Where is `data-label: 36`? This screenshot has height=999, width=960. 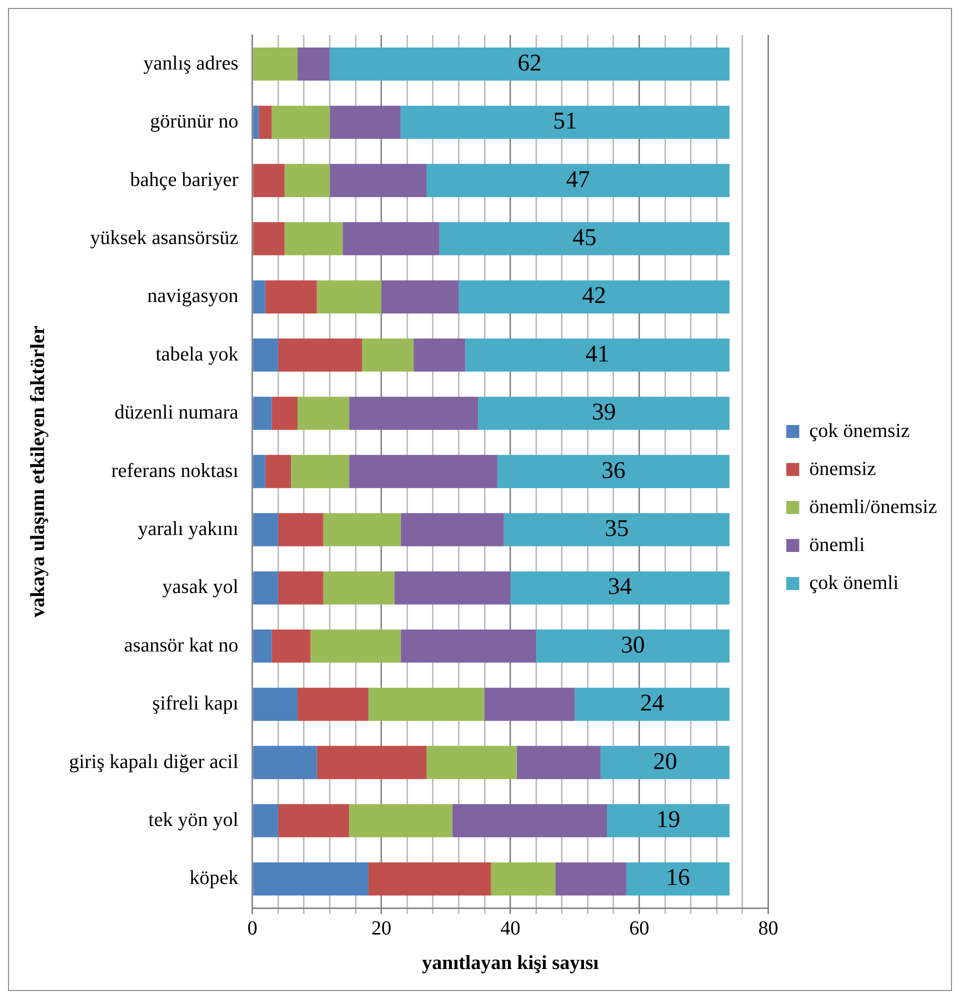 data-label: 36 is located at coordinates (613, 471).